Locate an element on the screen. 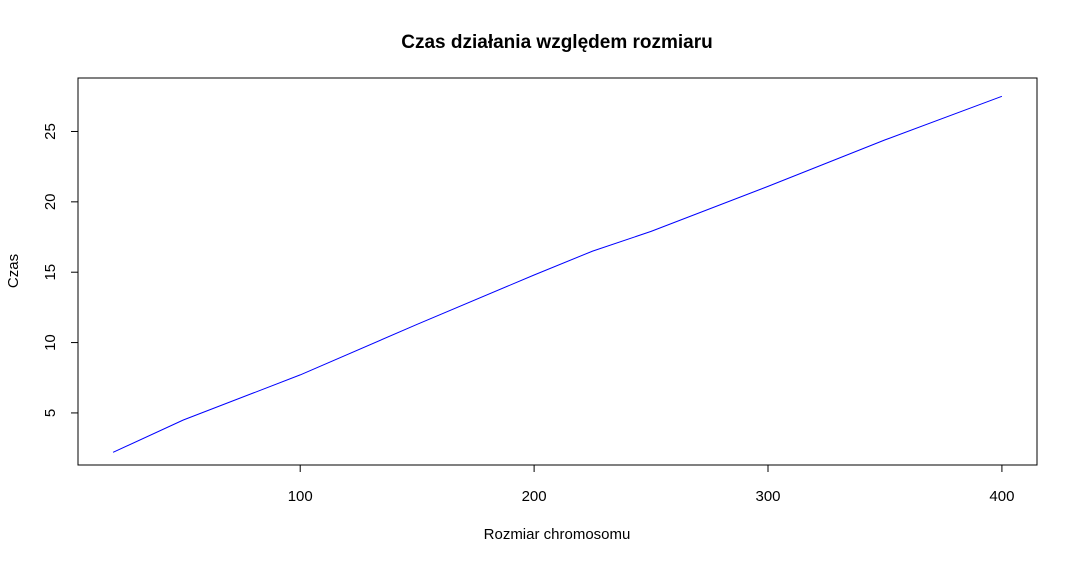  y-axis: 5 10 15 20 25 is located at coordinates (60, 270).